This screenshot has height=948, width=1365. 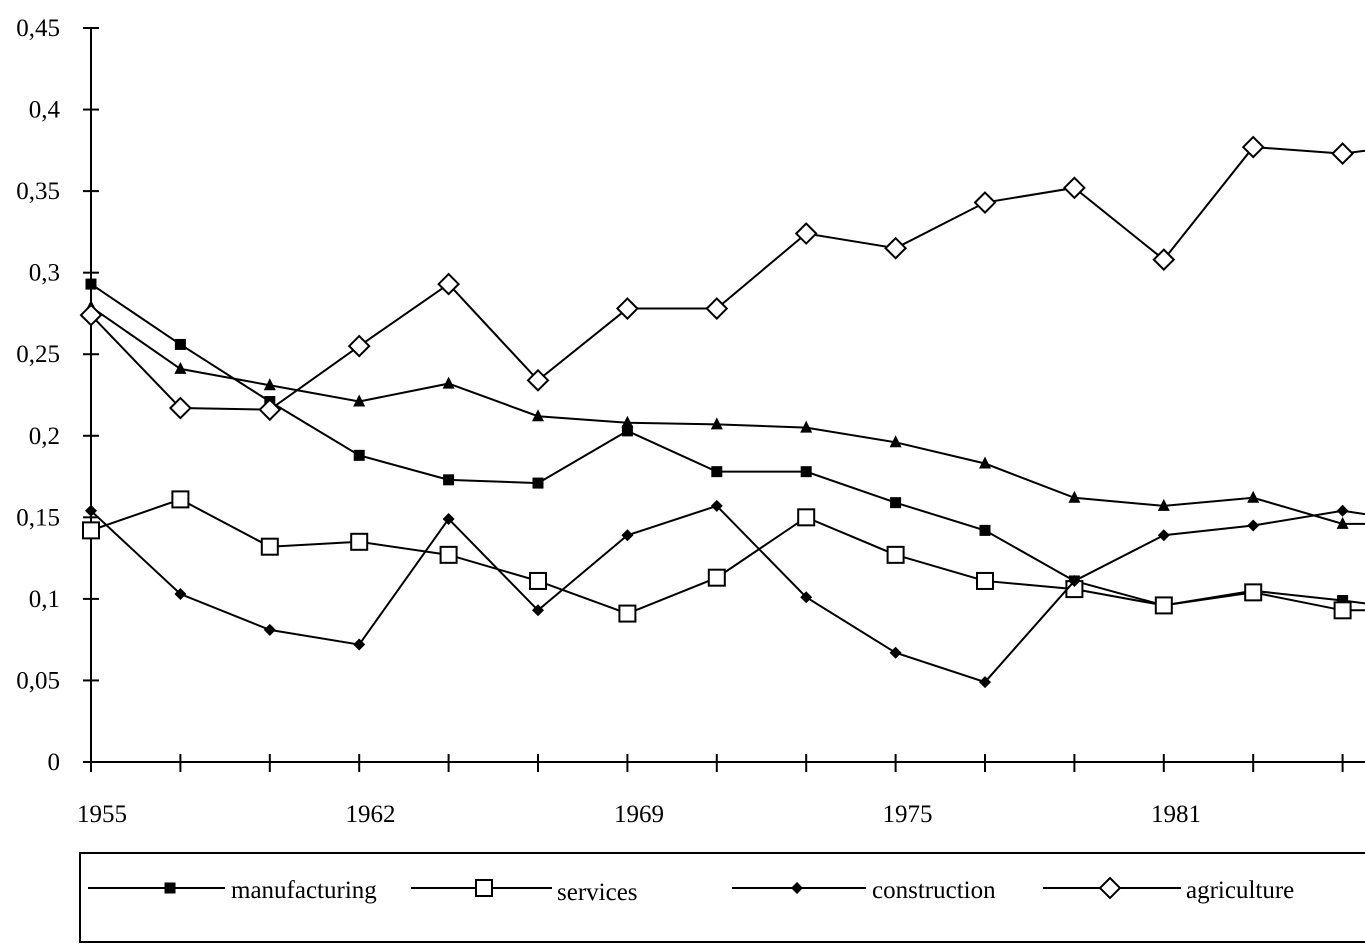 I want to click on y-tick-label: 0,2, so click(x=44, y=436).